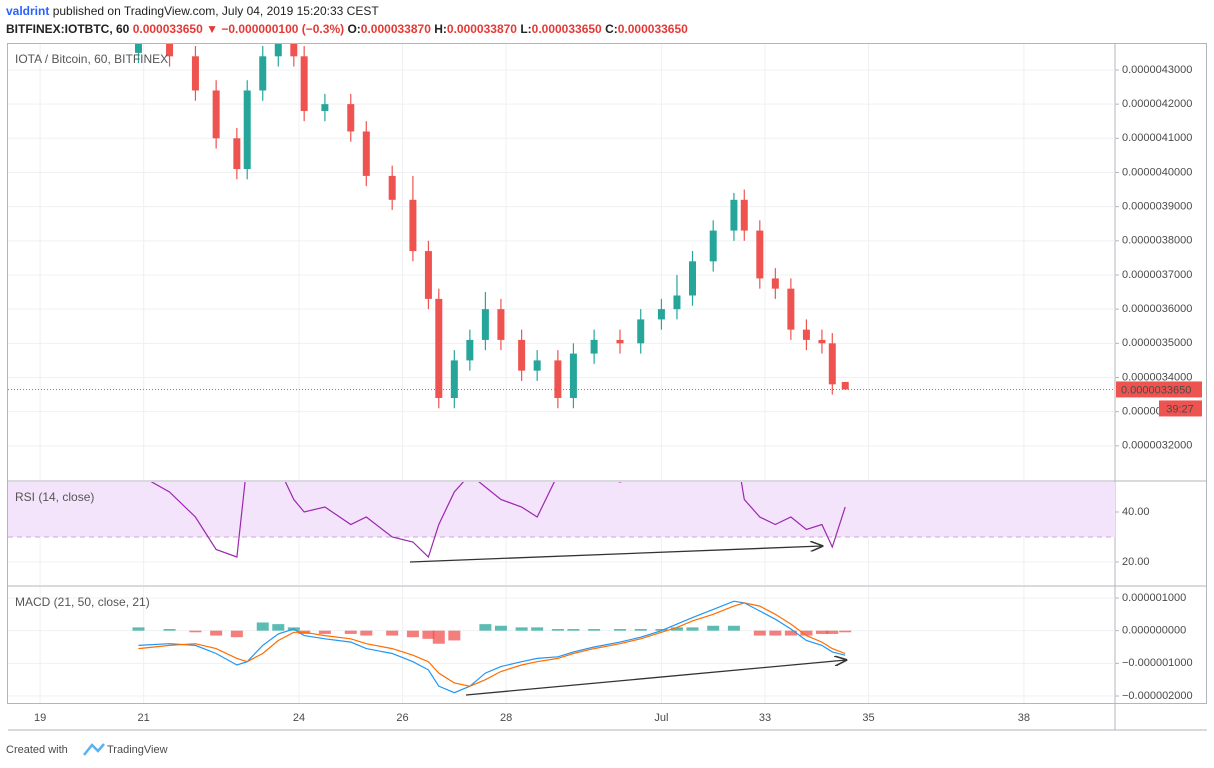 Image resolution: width=1214 pixels, height=768 pixels. I want to click on panel-title: MACD (21, 50, close, 21), so click(82, 602).